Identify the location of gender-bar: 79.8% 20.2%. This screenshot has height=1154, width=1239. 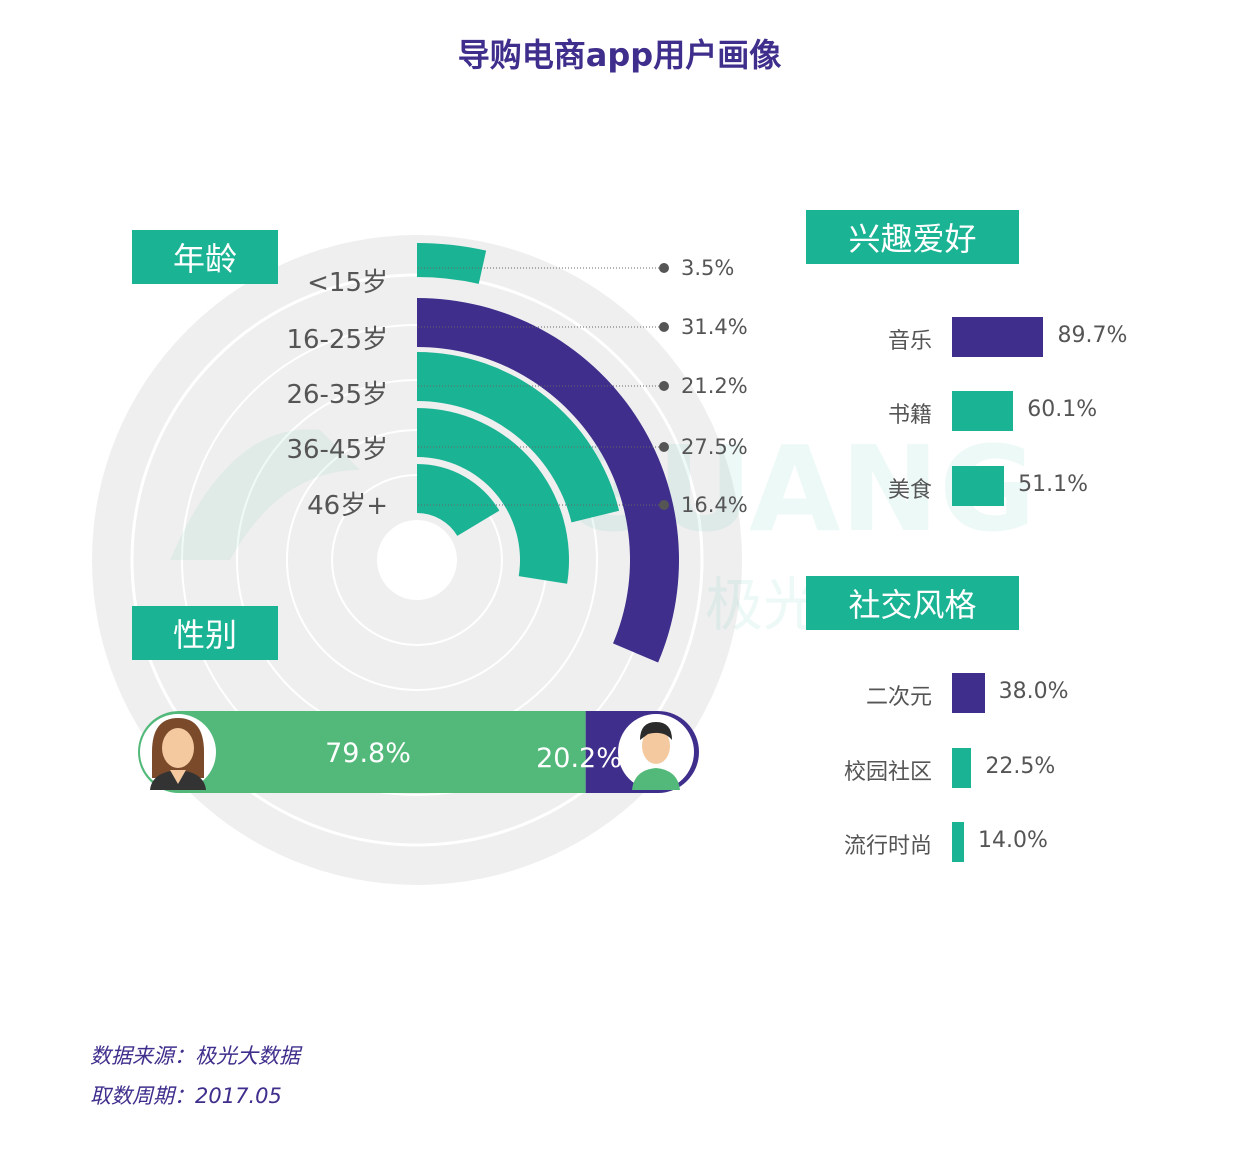
(418, 752).